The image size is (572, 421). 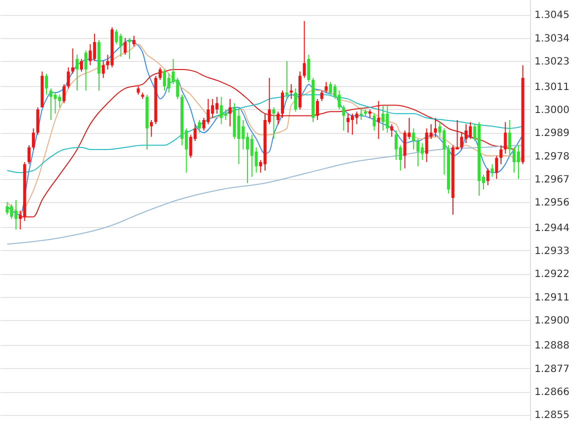 I want to click on y-tick-label: 1.3023, so click(x=552, y=62).